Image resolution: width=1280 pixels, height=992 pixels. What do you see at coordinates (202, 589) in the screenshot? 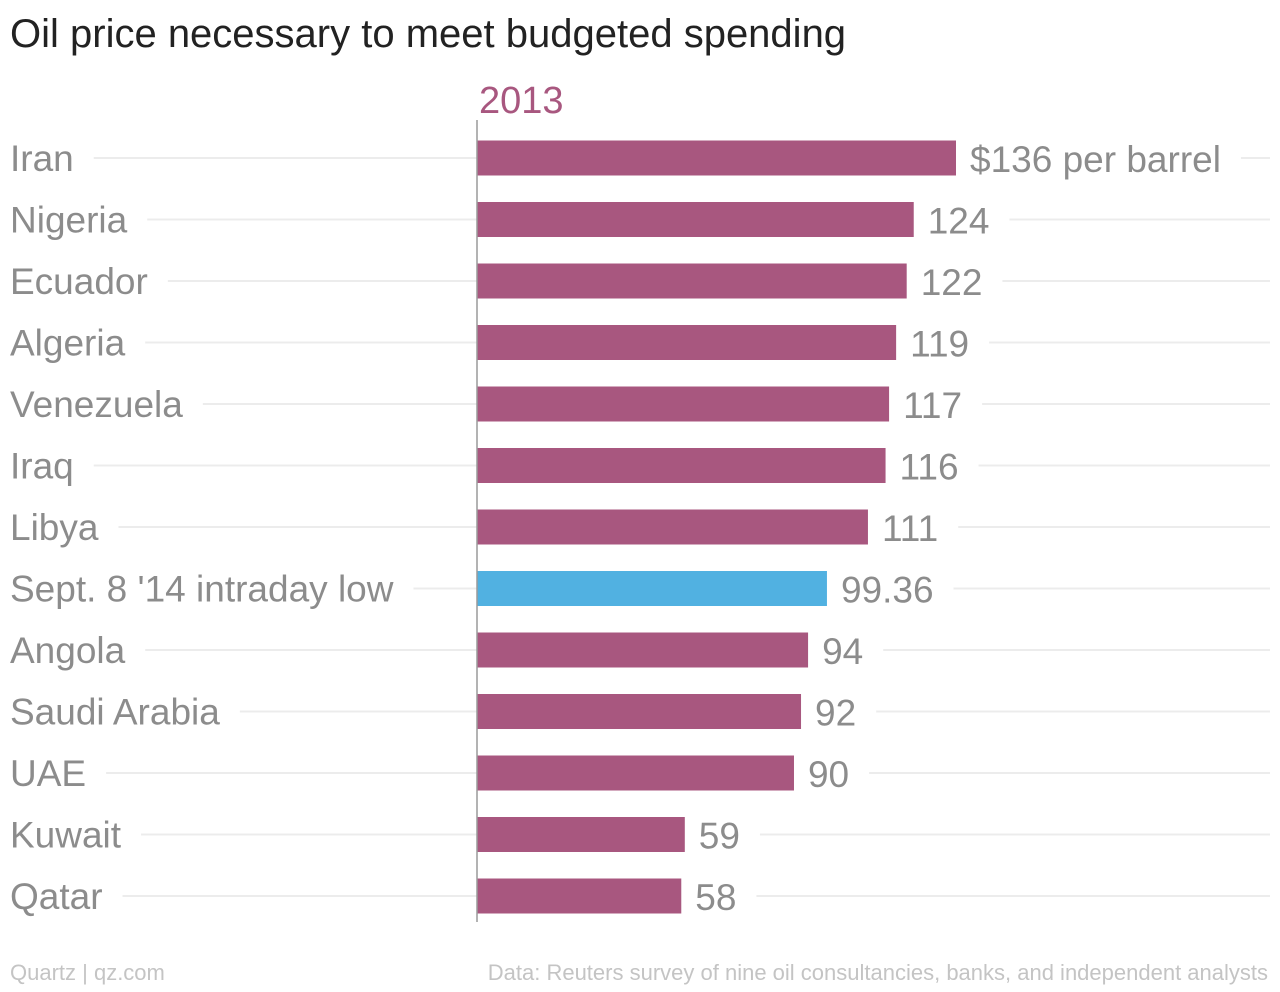
I see `category-label: Sept. 8 '14 intraday low` at bounding box center [202, 589].